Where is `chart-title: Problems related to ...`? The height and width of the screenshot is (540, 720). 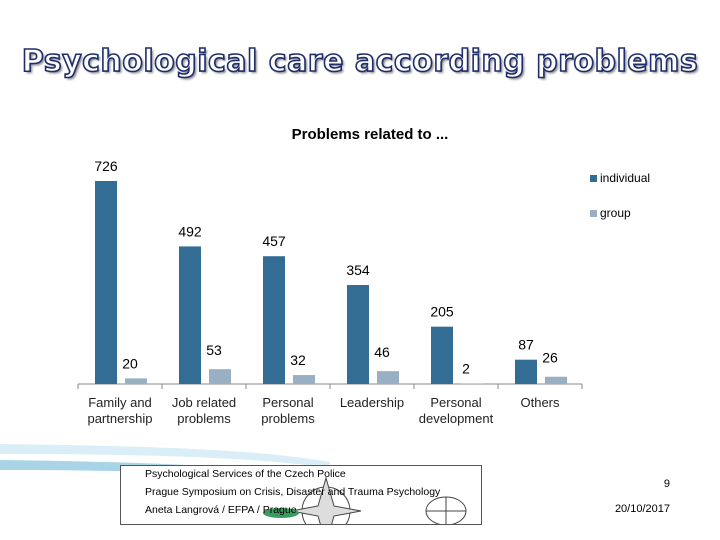
chart-title: Problems related to ... is located at coordinates (370, 134).